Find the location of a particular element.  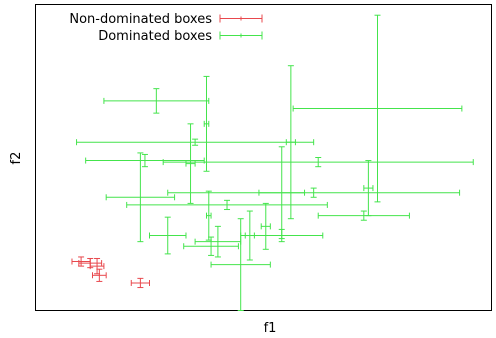

legend-label-dominated: Dominated boxes is located at coordinates (155, 36).